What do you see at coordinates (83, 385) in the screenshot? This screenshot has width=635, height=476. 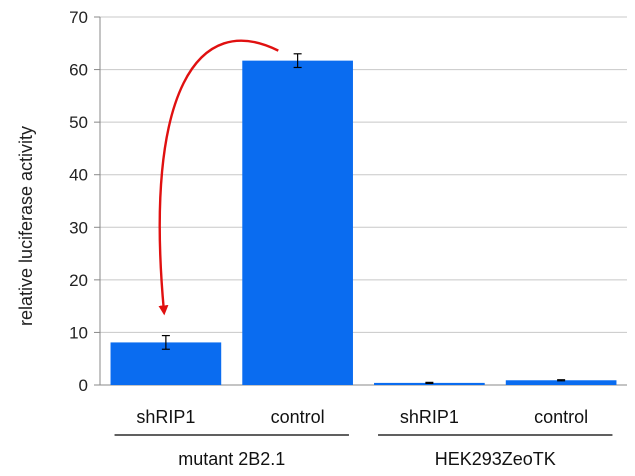 I see `y-tick-label: 0` at bounding box center [83, 385].